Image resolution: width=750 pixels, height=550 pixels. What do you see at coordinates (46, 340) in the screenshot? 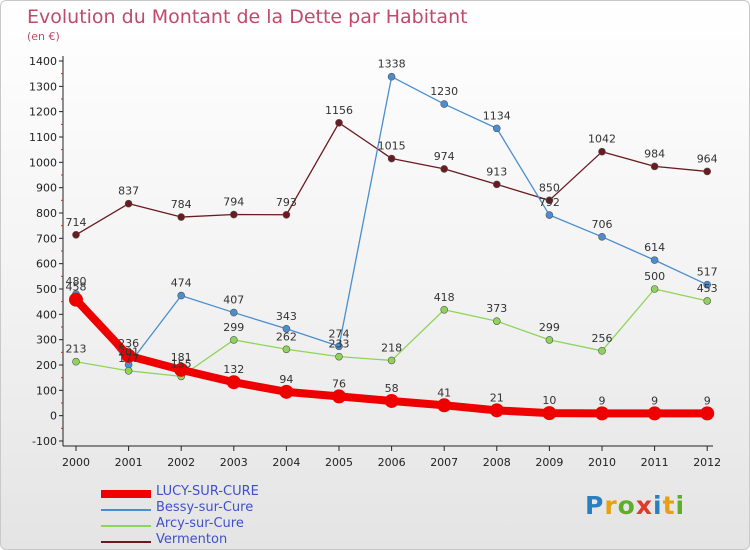
I see `y-tick-label: 300` at bounding box center [46, 340].